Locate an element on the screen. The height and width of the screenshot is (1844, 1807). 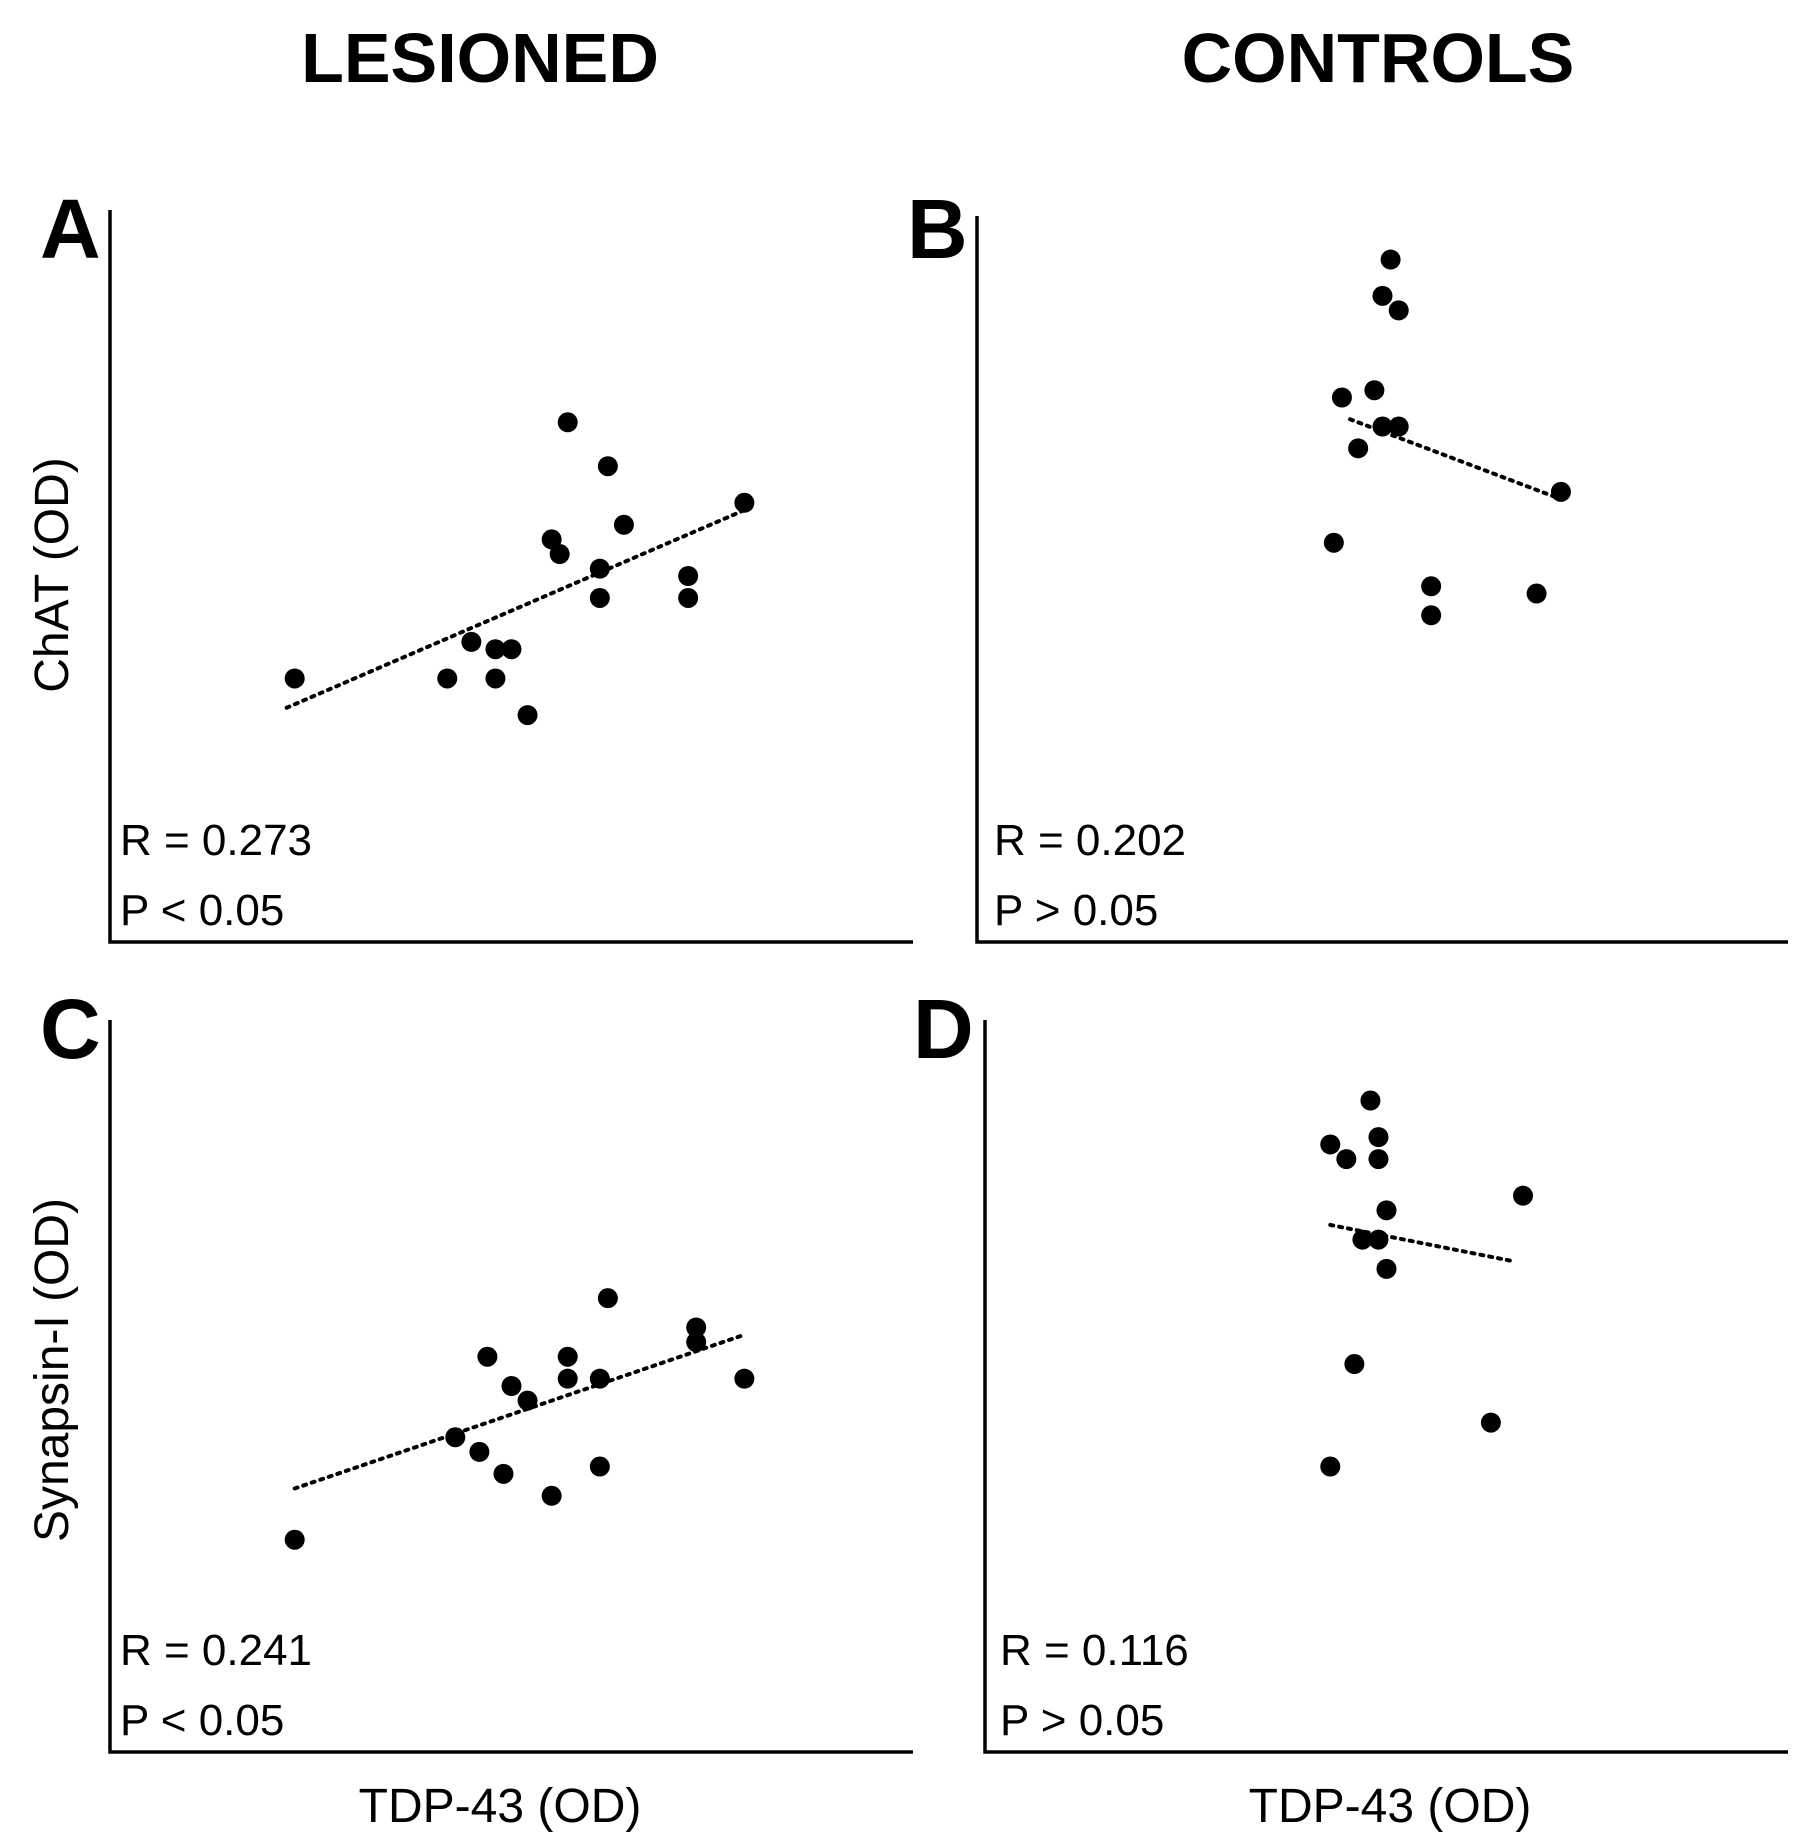
panel-letter-a: A is located at coordinates (70, 229).